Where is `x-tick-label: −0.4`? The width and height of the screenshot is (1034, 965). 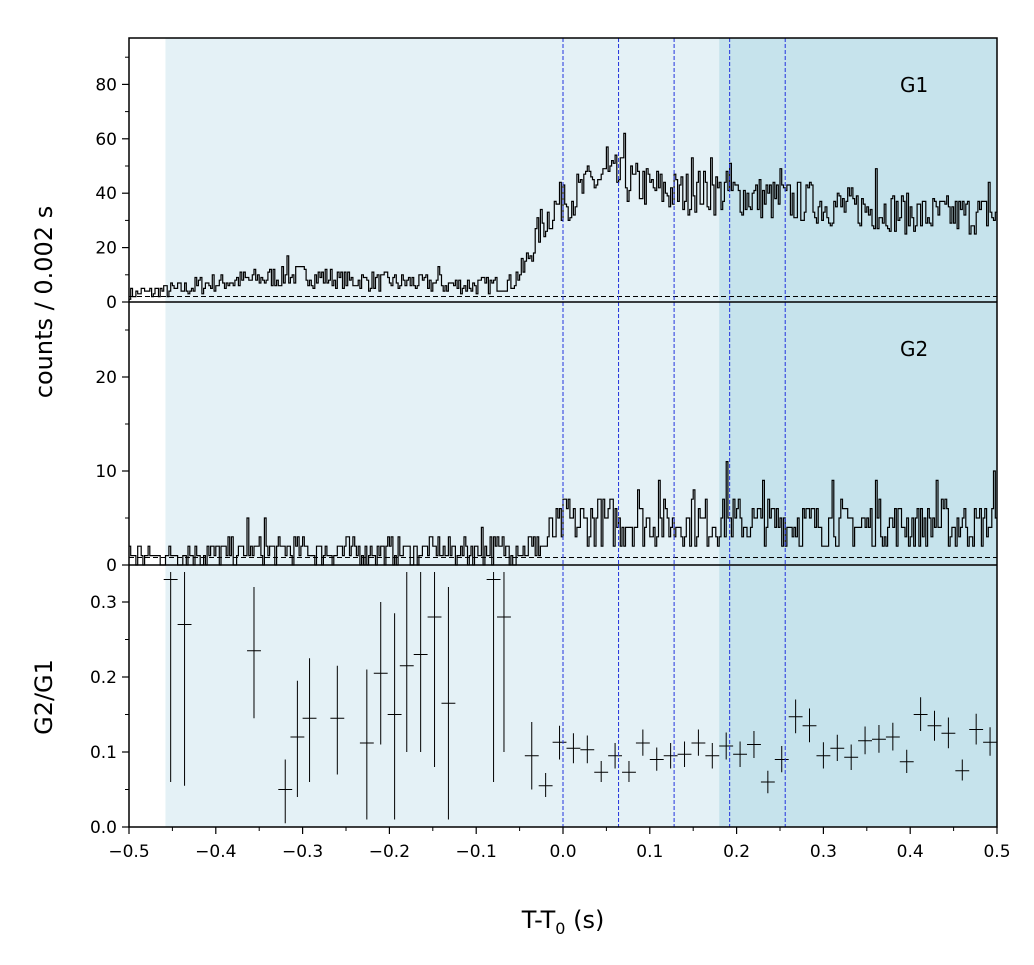
x-tick-label: −0.4 is located at coordinates (215, 852).